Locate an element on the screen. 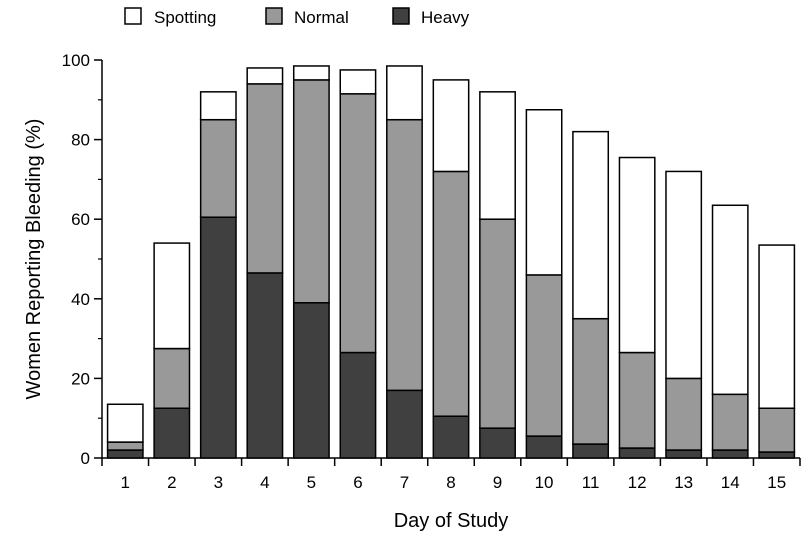  x-tick-label: 9 is located at coordinates (497, 482).